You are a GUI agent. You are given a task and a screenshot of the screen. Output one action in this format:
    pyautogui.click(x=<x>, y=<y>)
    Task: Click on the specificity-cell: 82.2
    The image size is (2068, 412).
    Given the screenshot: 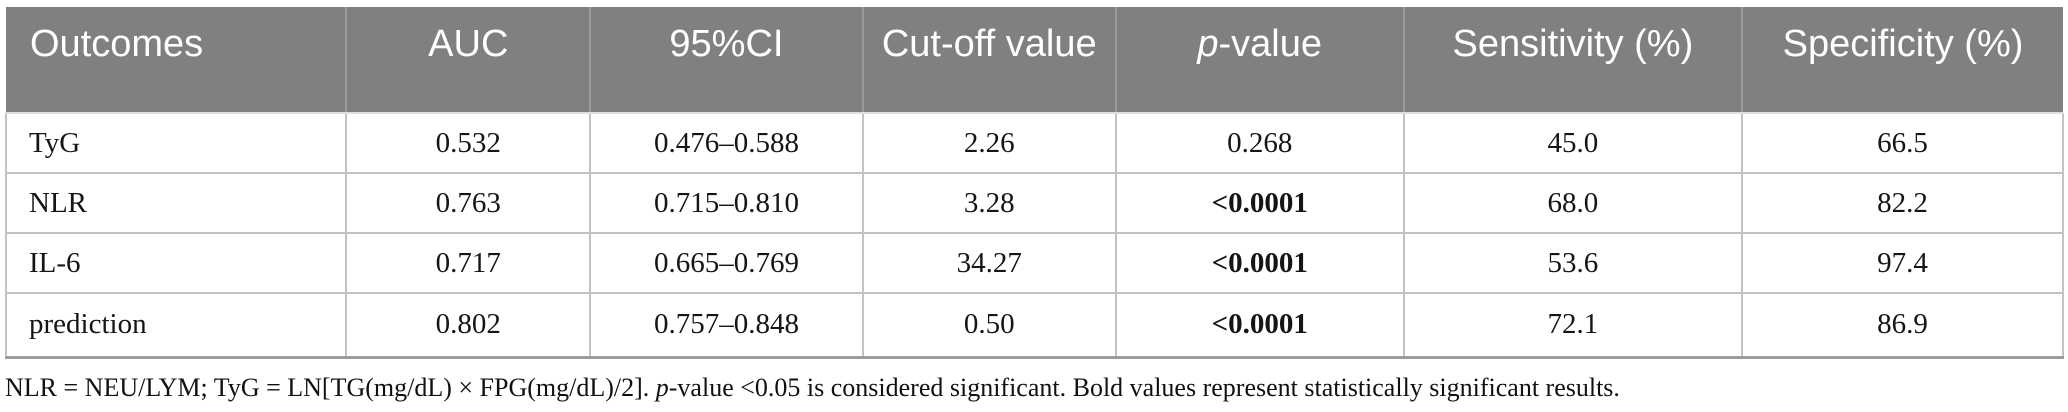 What is the action you would take?
    pyautogui.click(x=1903, y=203)
    